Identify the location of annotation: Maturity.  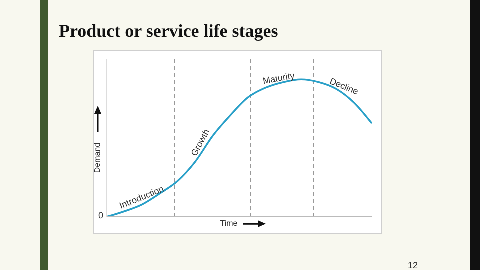
(279, 78).